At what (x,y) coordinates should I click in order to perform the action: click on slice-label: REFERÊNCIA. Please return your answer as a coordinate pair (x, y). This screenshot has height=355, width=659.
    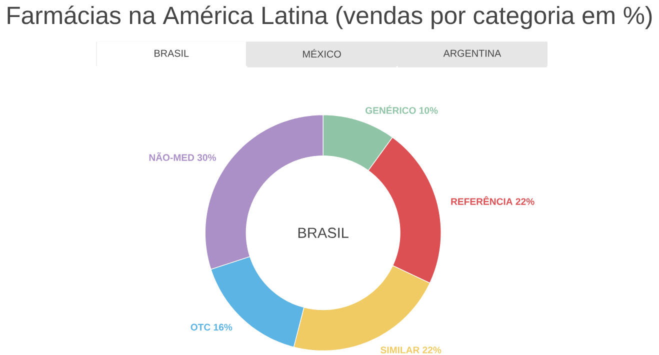
    Looking at the image, I should click on (482, 200).